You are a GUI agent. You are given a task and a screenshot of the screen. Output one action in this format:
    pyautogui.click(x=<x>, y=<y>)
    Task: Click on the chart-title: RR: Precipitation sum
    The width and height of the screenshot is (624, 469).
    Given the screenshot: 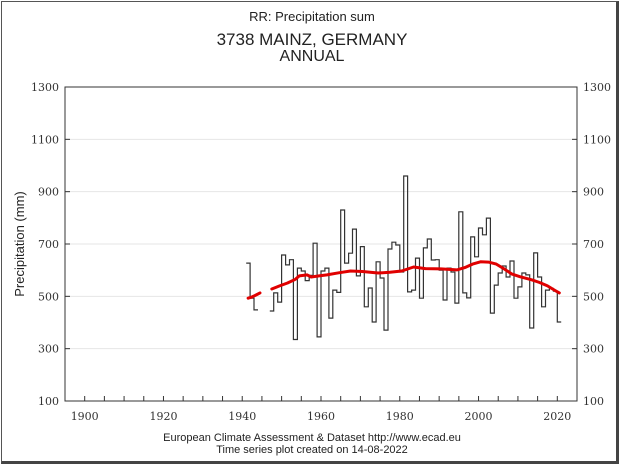 What is the action you would take?
    pyautogui.click(x=312, y=16)
    